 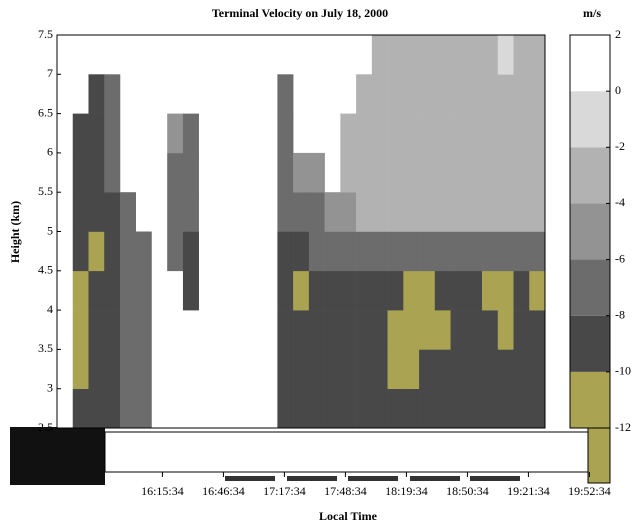 What do you see at coordinates (45, 270) in the screenshot?
I see `y-tick-label: 4.5` at bounding box center [45, 270].